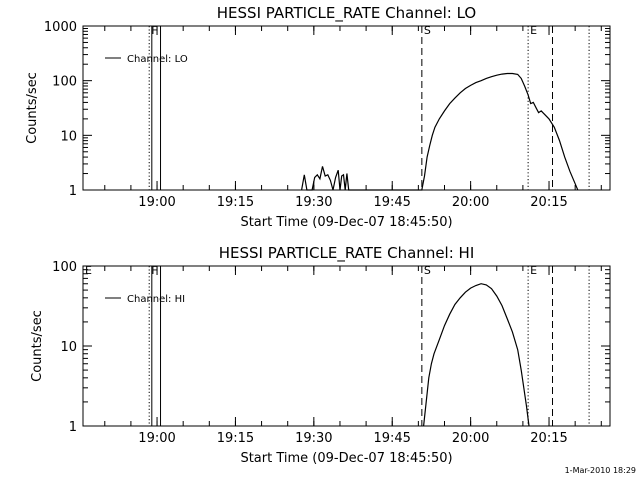 The image size is (640, 480). What do you see at coordinates (600, 470) in the screenshot?
I see `footer-timestamp: 1-Mar-2010 18:29` at bounding box center [600, 470].